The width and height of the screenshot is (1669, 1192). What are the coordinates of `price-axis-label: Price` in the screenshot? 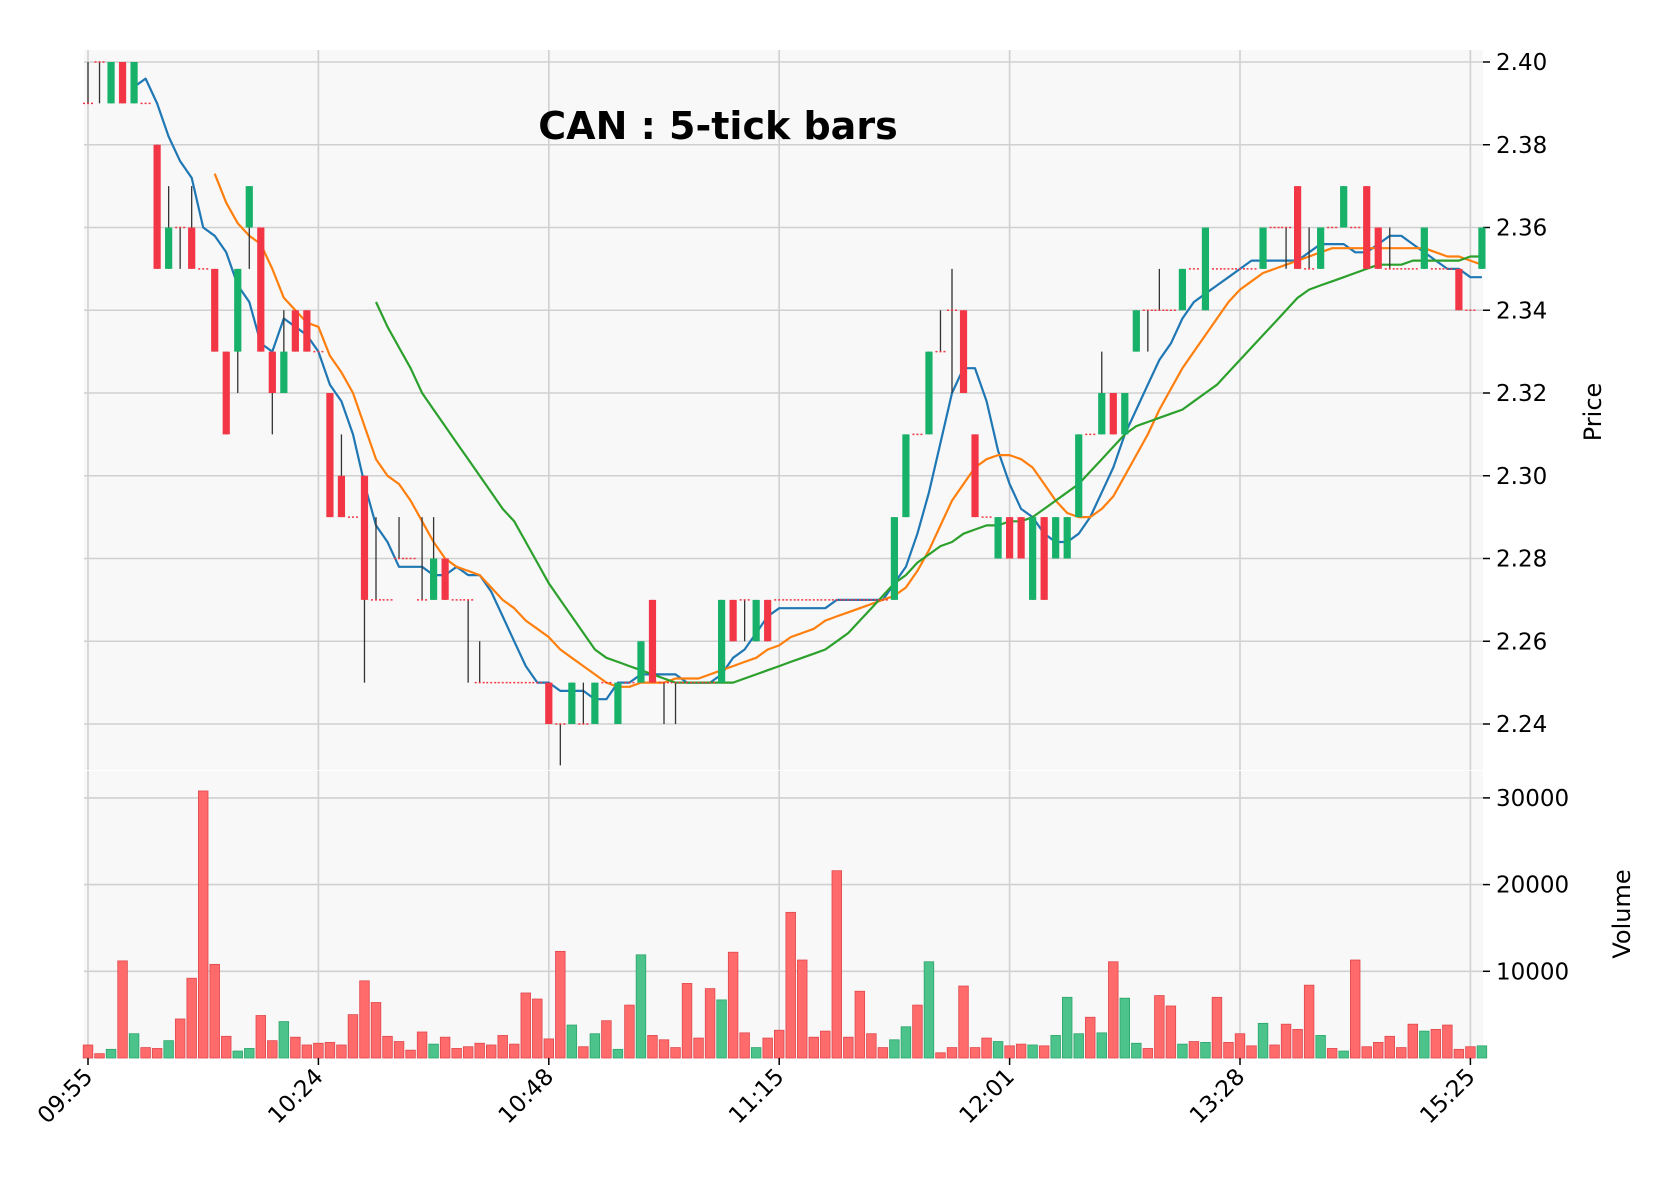 It's located at (1593, 412).